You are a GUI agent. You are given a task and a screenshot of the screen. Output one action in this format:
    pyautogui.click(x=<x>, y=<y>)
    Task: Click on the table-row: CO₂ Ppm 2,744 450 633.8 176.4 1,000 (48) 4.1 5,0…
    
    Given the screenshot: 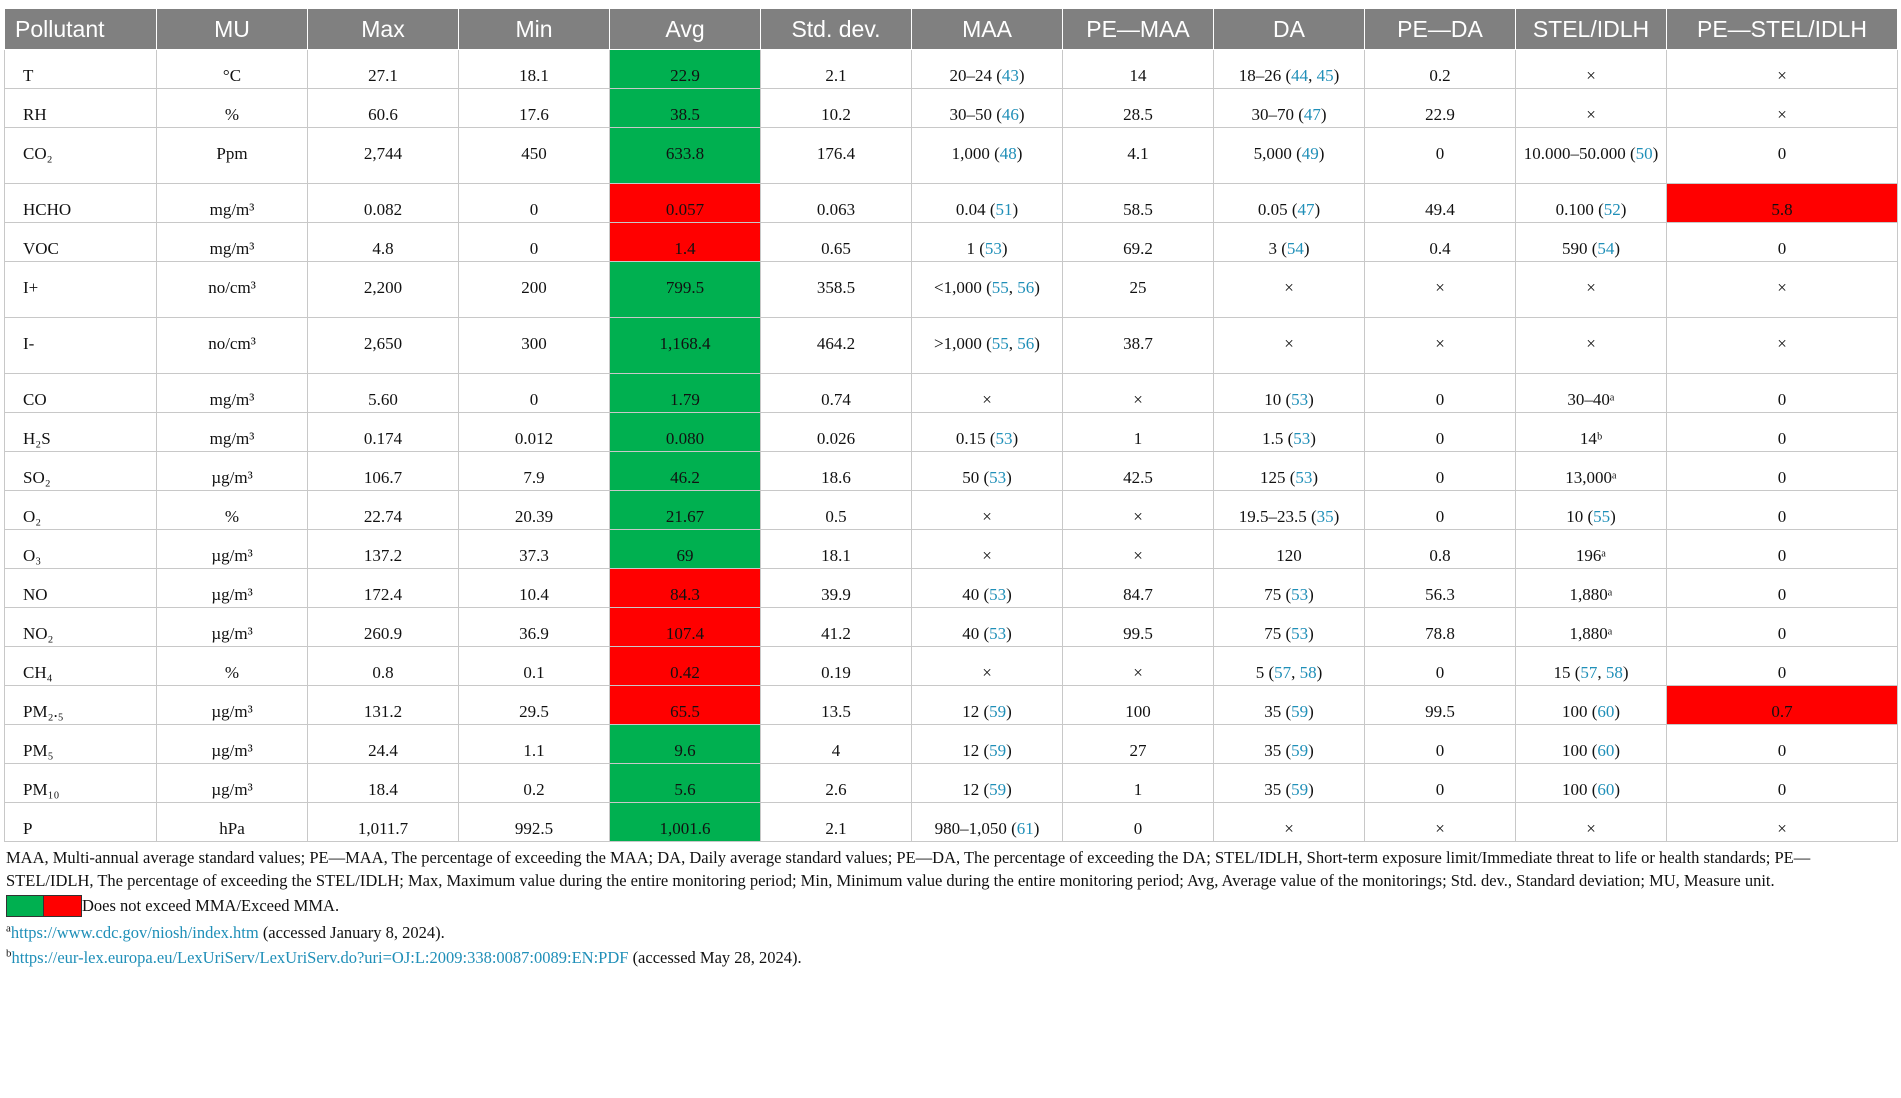 What is the action you would take?
    pyautogui.click(x=951, y=155)
    